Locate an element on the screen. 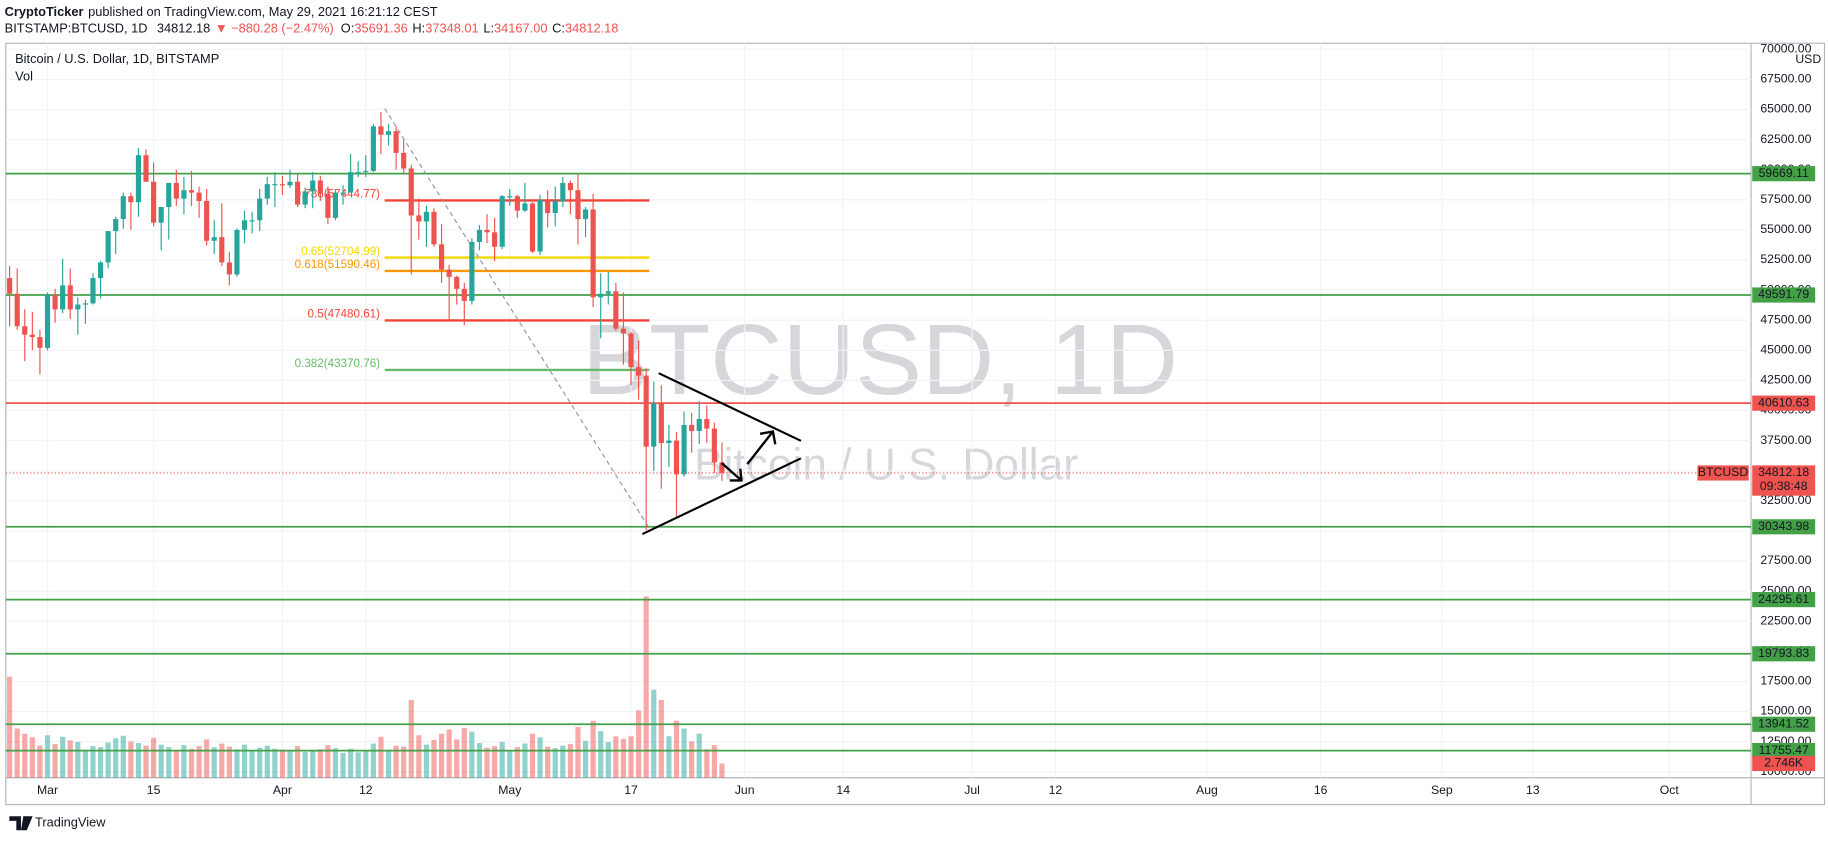 The image size is (1828, 842). x-tick-label: 13 is located at coordinates (1533, 790).